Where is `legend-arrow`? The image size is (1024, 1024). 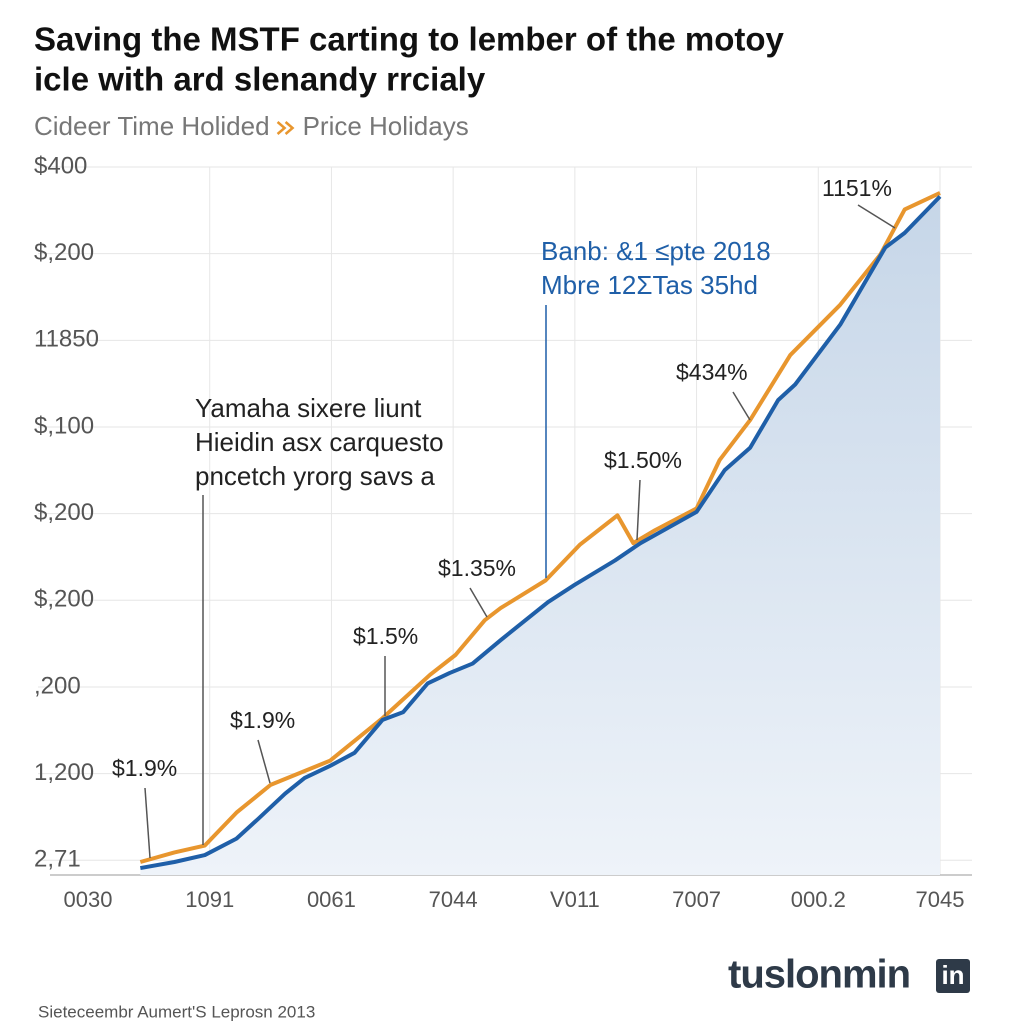
legend-arrow is located at coordinates (285, 128).